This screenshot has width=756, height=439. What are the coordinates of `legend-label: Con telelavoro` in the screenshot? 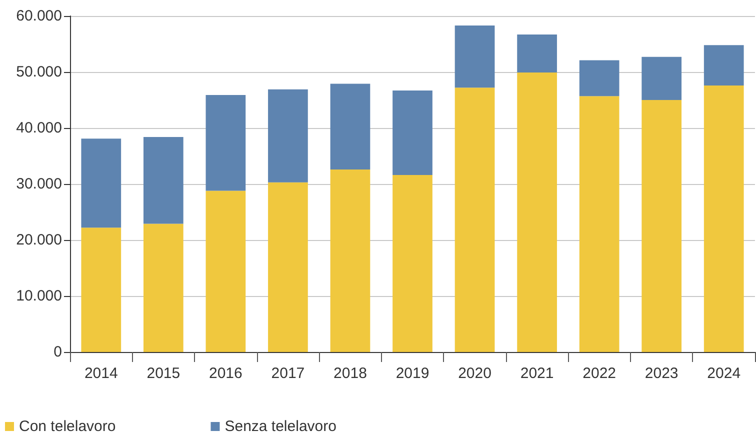 It's located at (67, 426).